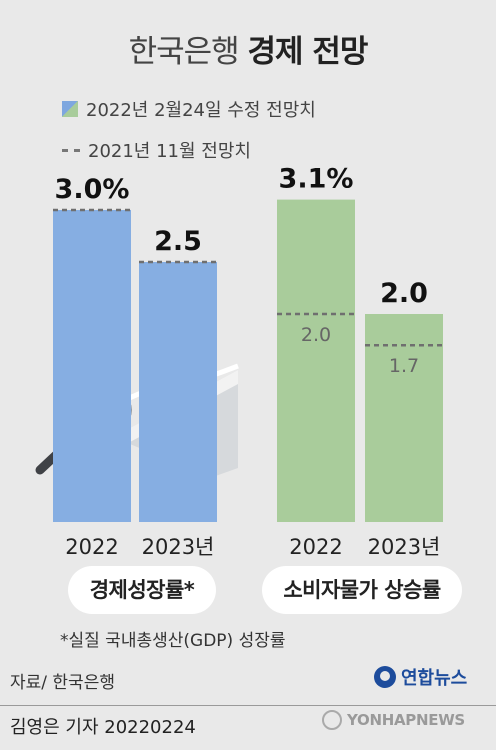  I want to click on watermark-text: YONHAPNEWS, so click(406, 720).